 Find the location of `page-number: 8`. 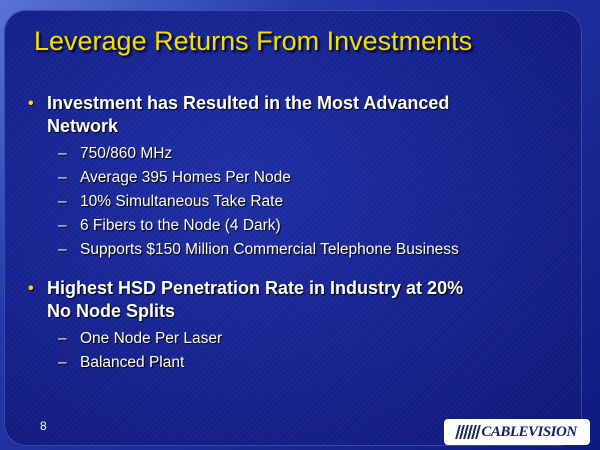

page-number: 8 is located at coordinates (43, 426).